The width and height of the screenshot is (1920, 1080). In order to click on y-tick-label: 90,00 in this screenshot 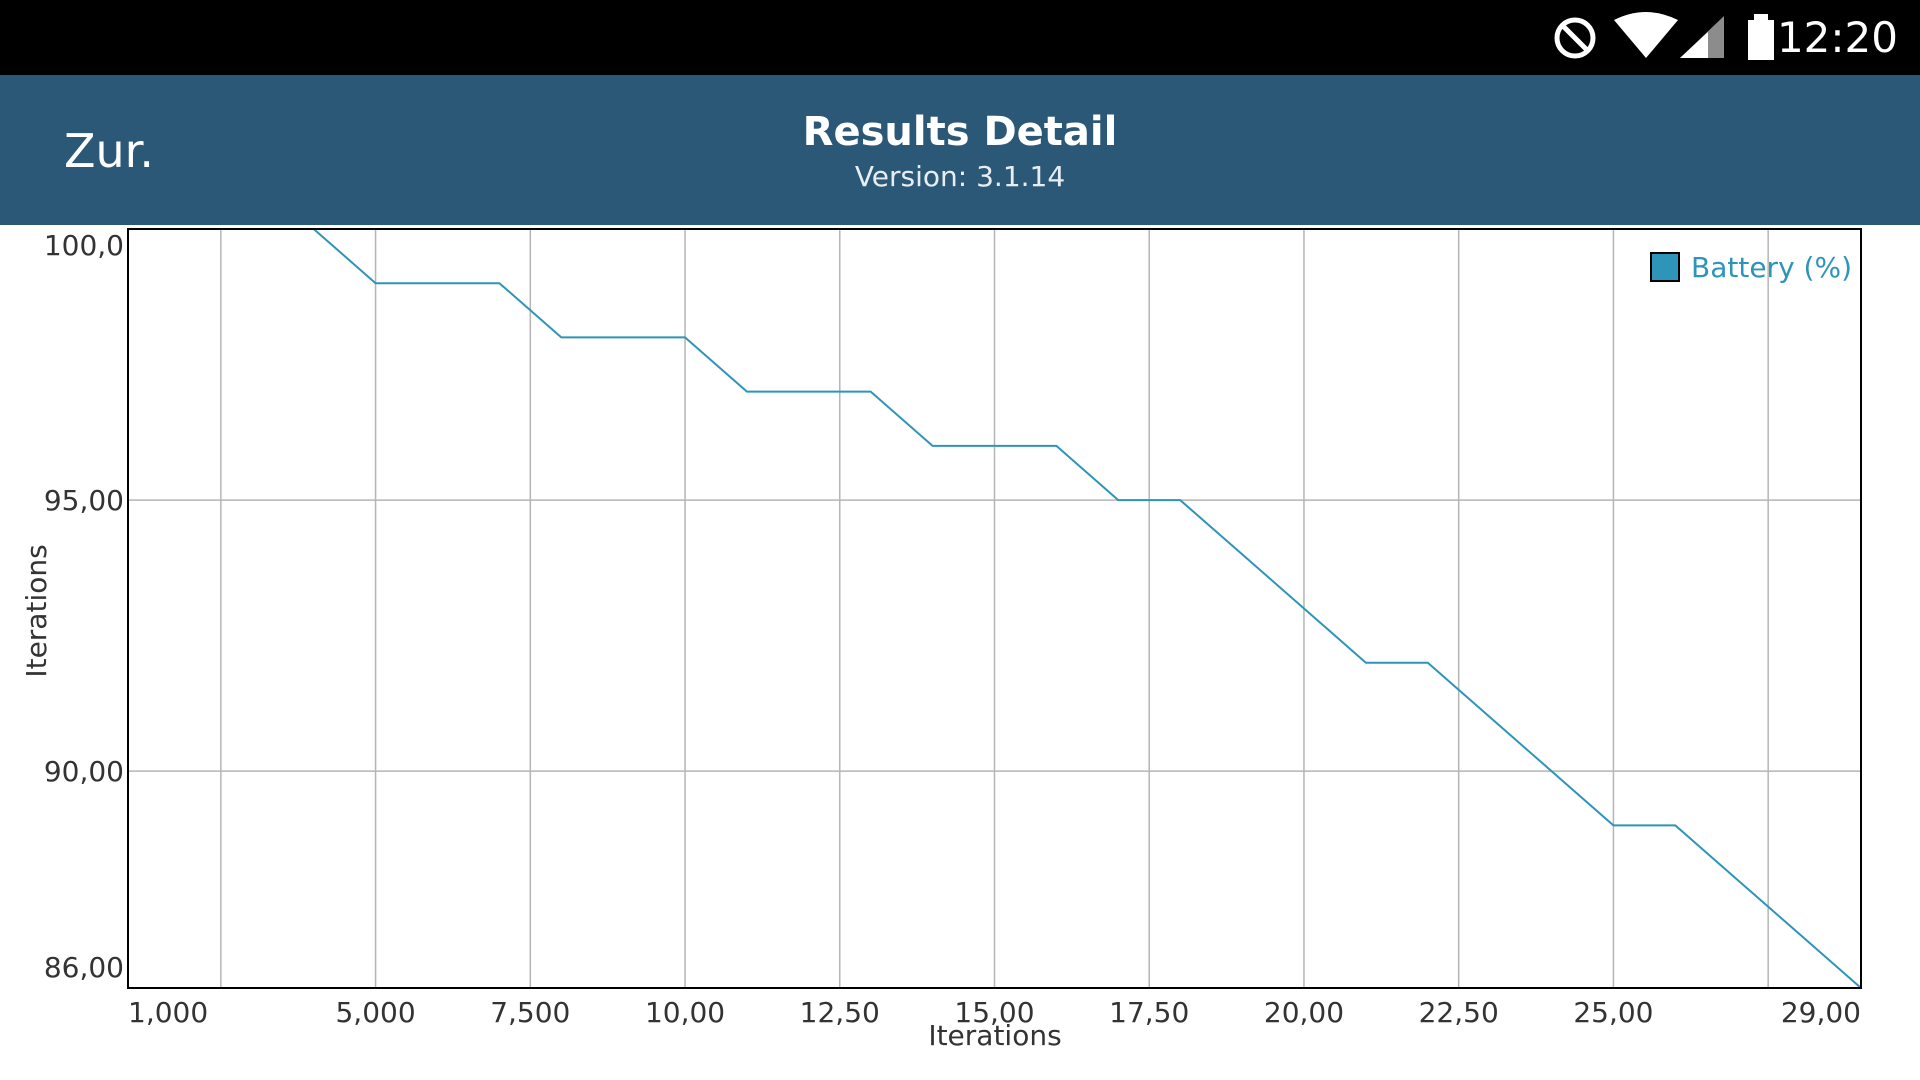, I will do `click(84, 771)`.